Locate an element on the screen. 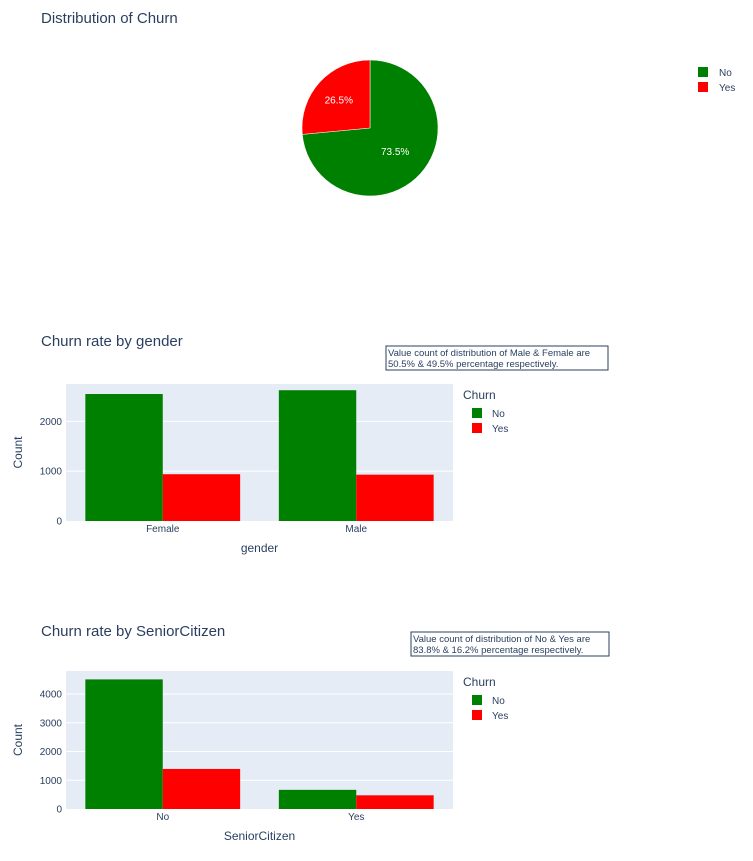  pie-slice-yes is located at coordinates (336, 97).